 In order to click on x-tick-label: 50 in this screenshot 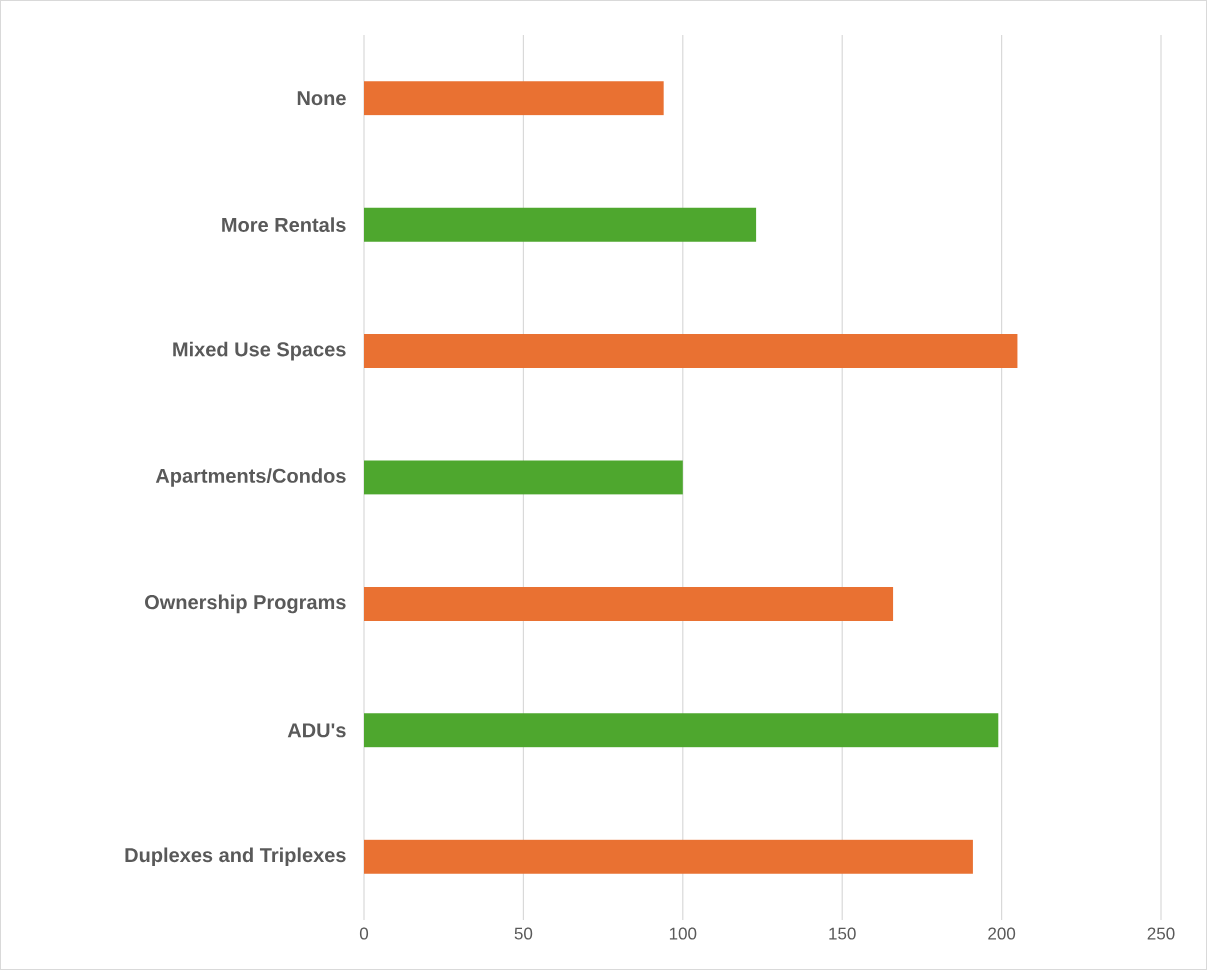, I will do `click(523, 933)`.